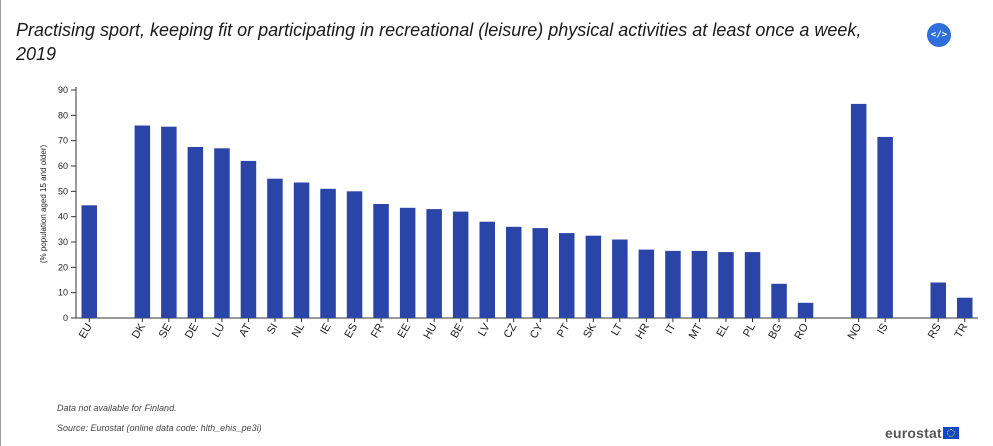 The width and height of the screenshot is (993, 446). I want to click on eu-flag-icon, so click(950, 433).